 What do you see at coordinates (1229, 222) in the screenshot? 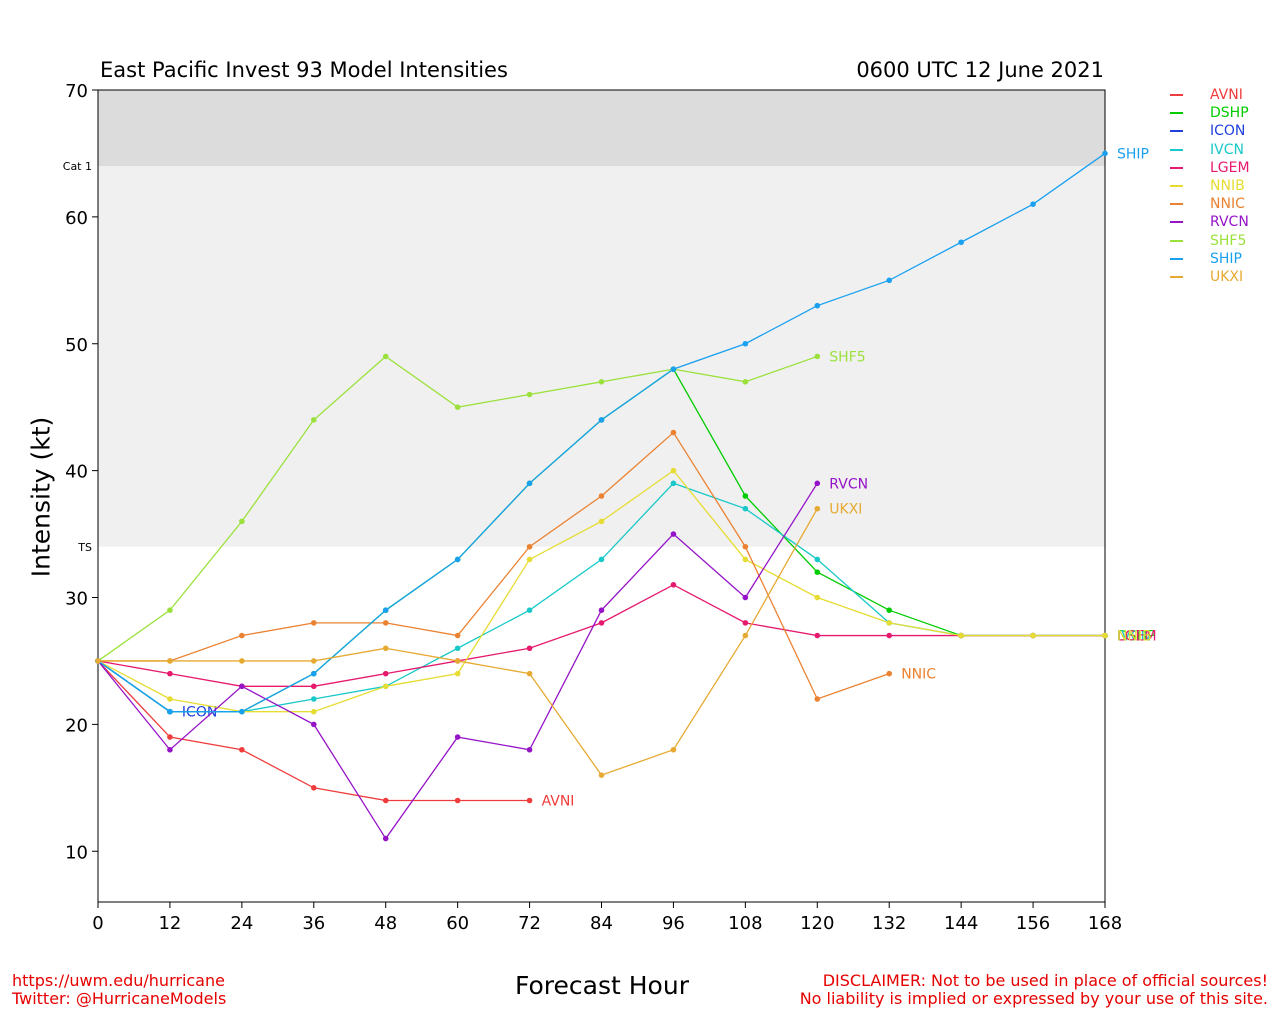
I see `legend-label: RVCN` at bounding box center [1229, 222].